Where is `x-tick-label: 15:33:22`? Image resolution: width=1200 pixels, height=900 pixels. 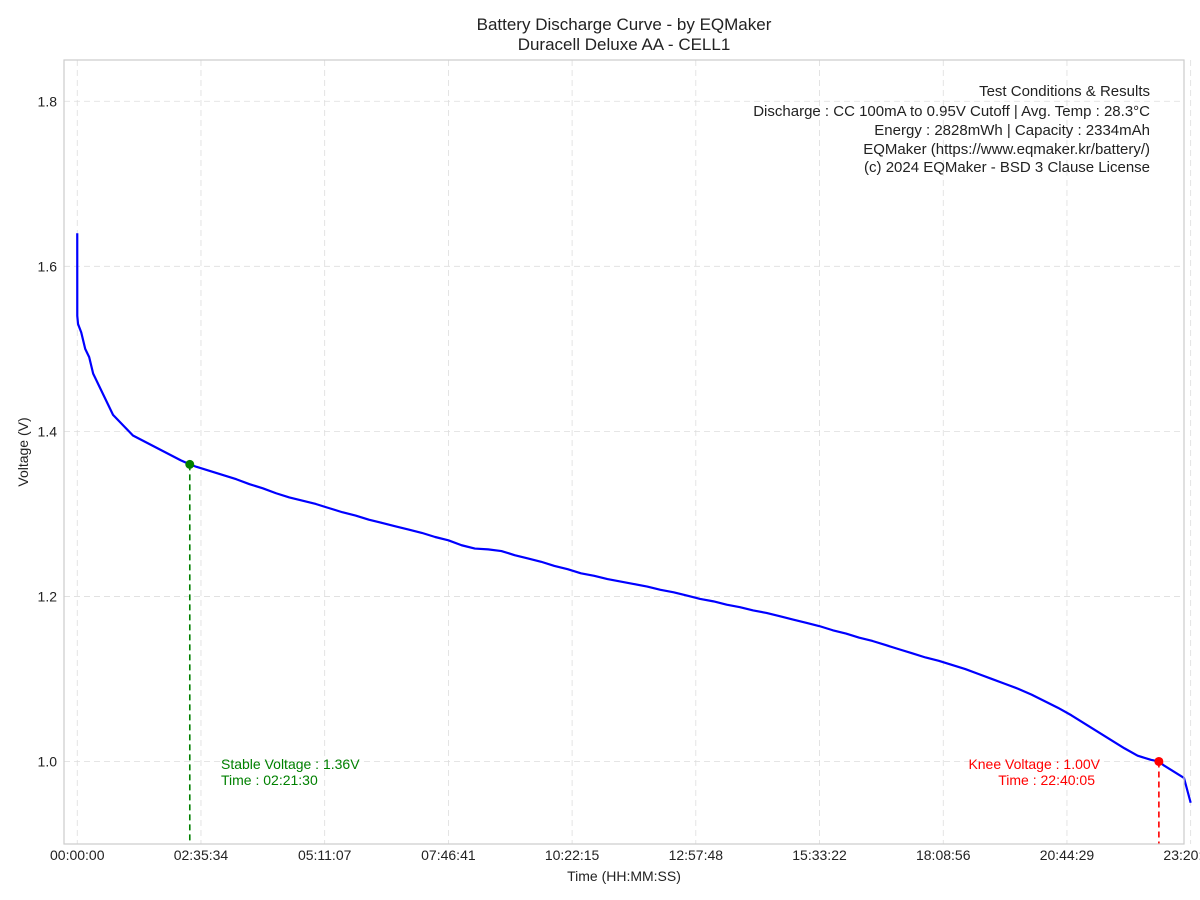
x-tick-label: 15:33:22 is located at coordinates (819, 855).